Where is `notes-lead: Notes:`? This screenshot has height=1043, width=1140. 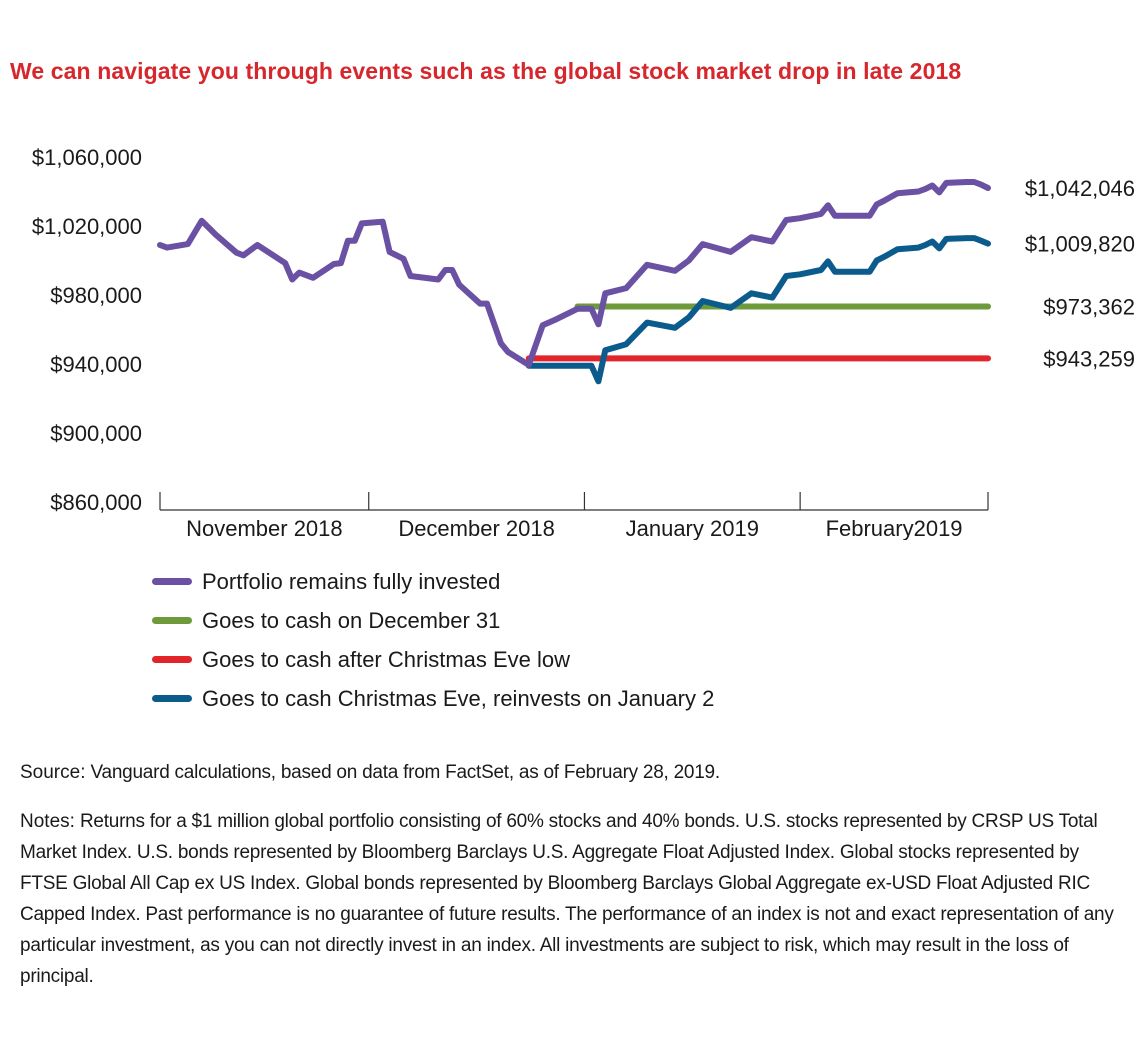
notes-lead: Notes: is located at coordinates (47, 821).